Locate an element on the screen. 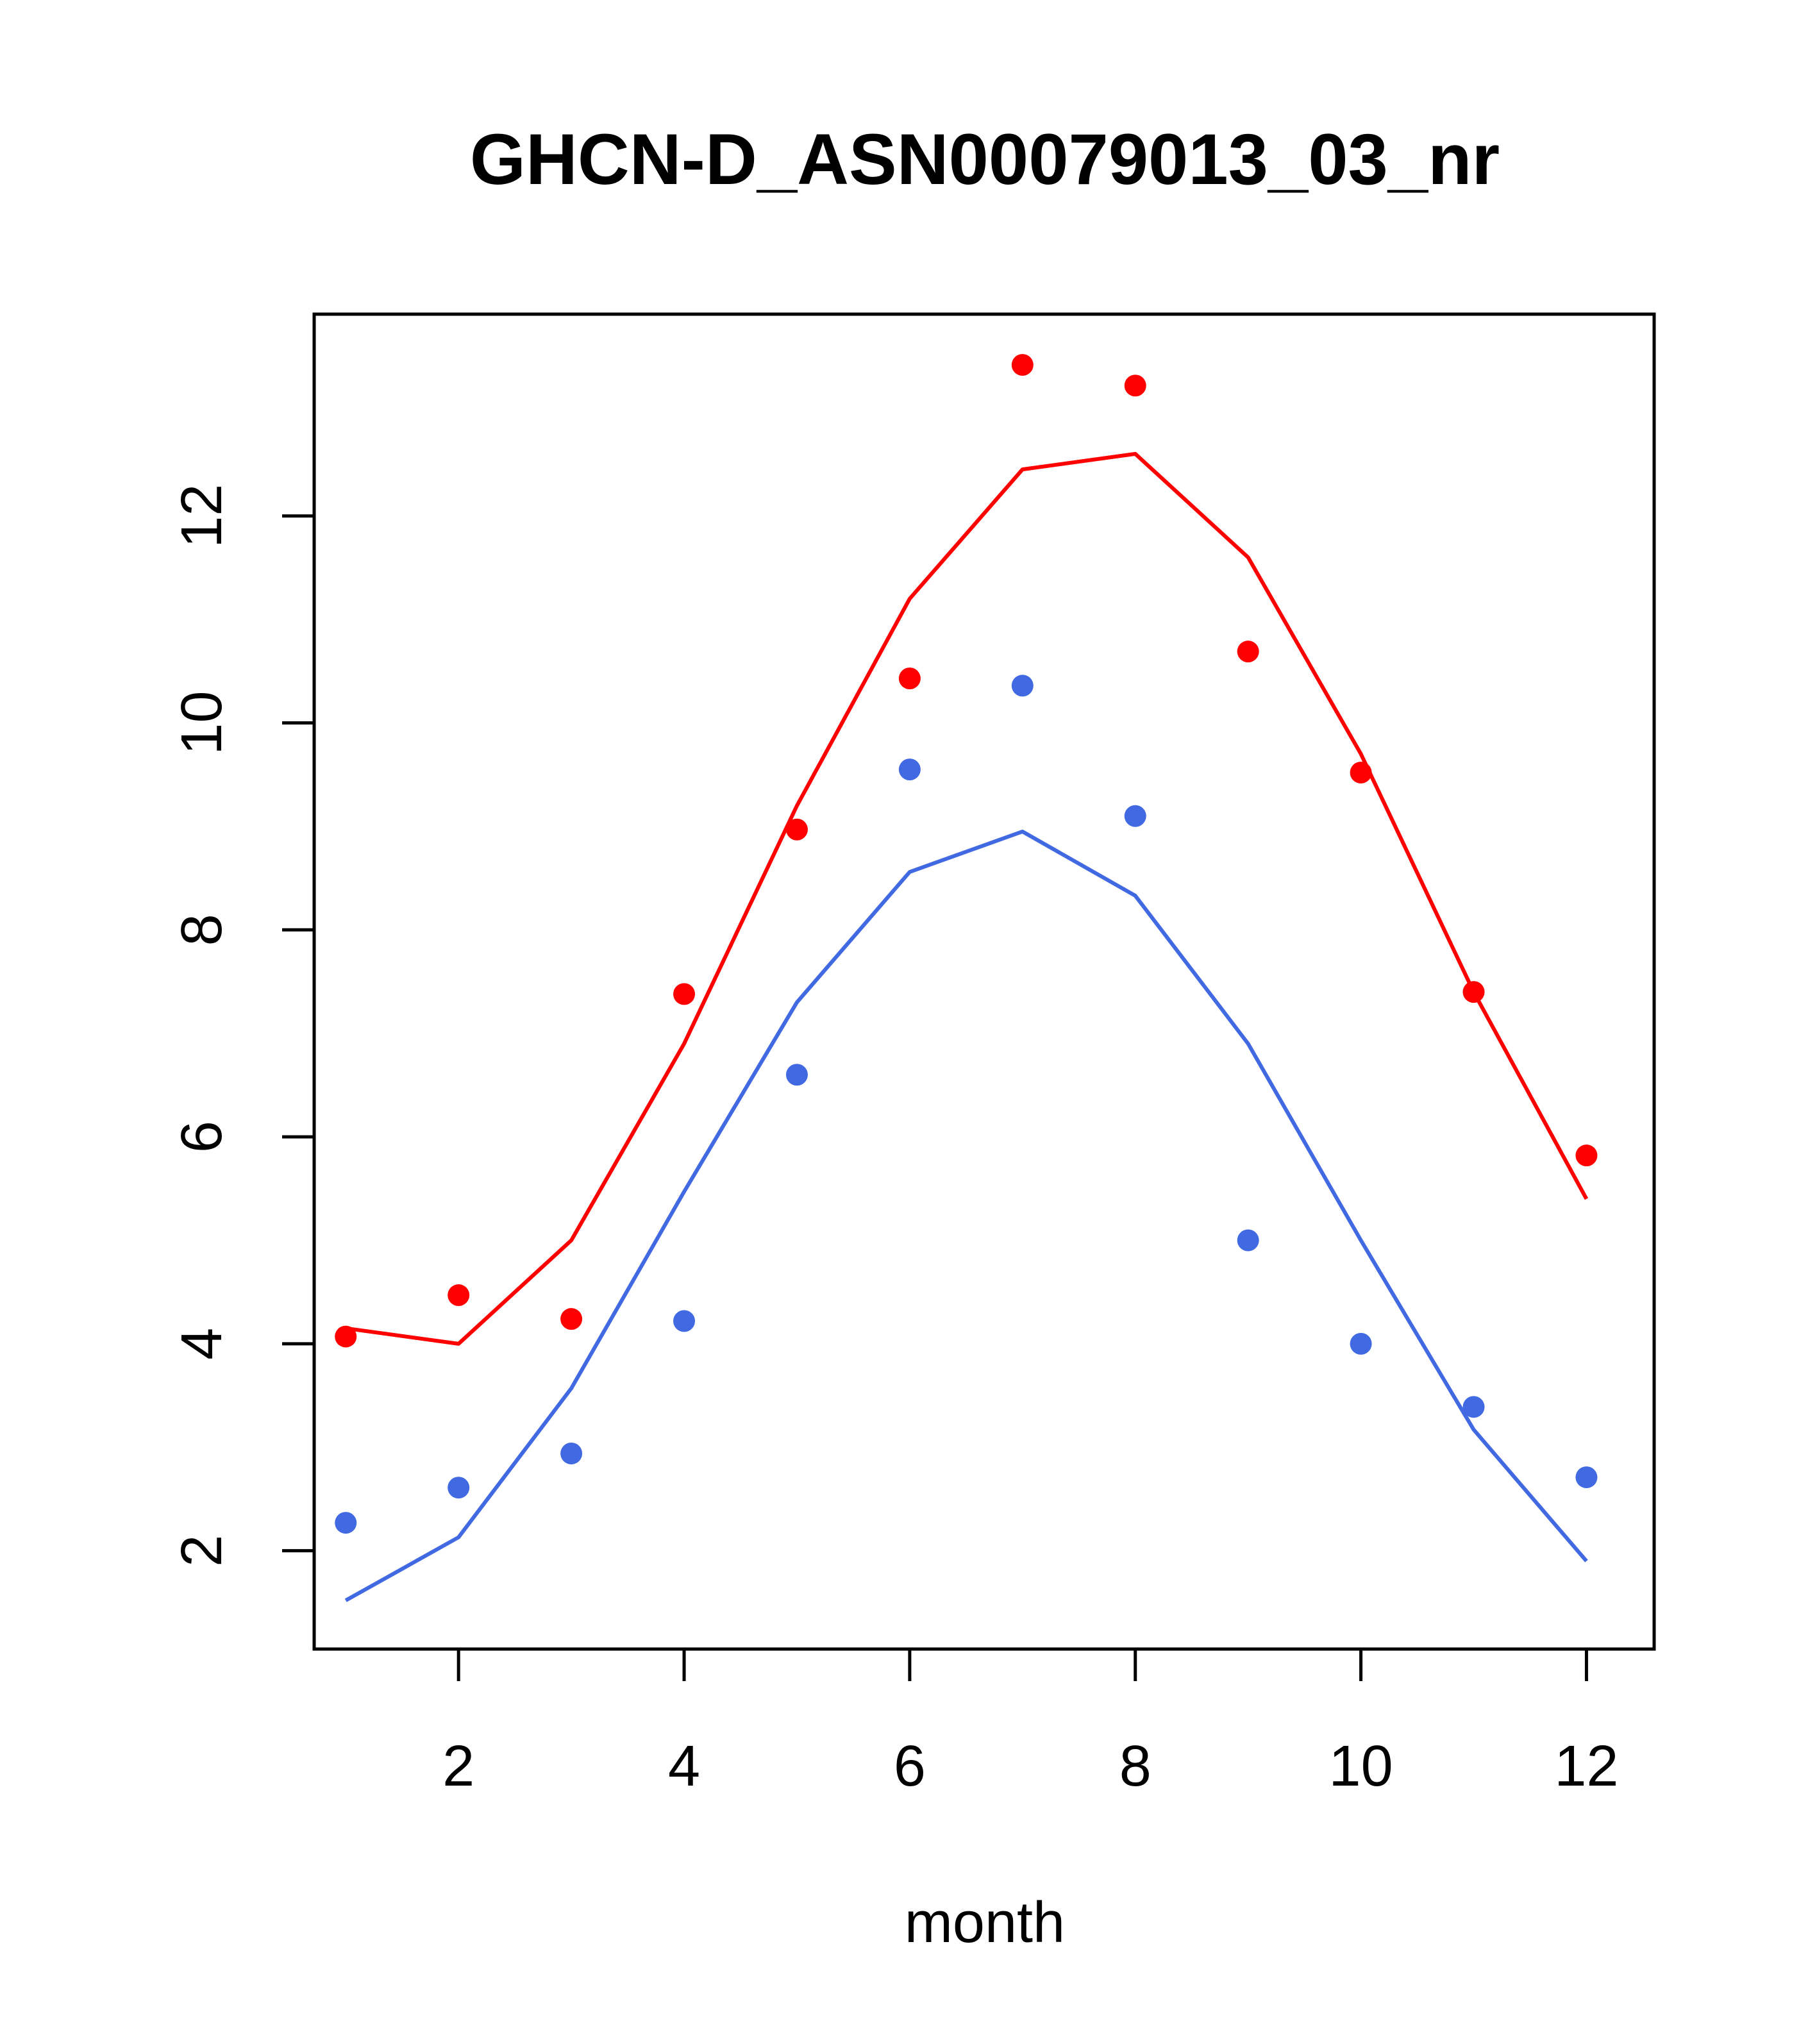 The height and width of the screenshot is (2044, 1817). x-tick-label: 4 is located at coordinates (684, 1766).